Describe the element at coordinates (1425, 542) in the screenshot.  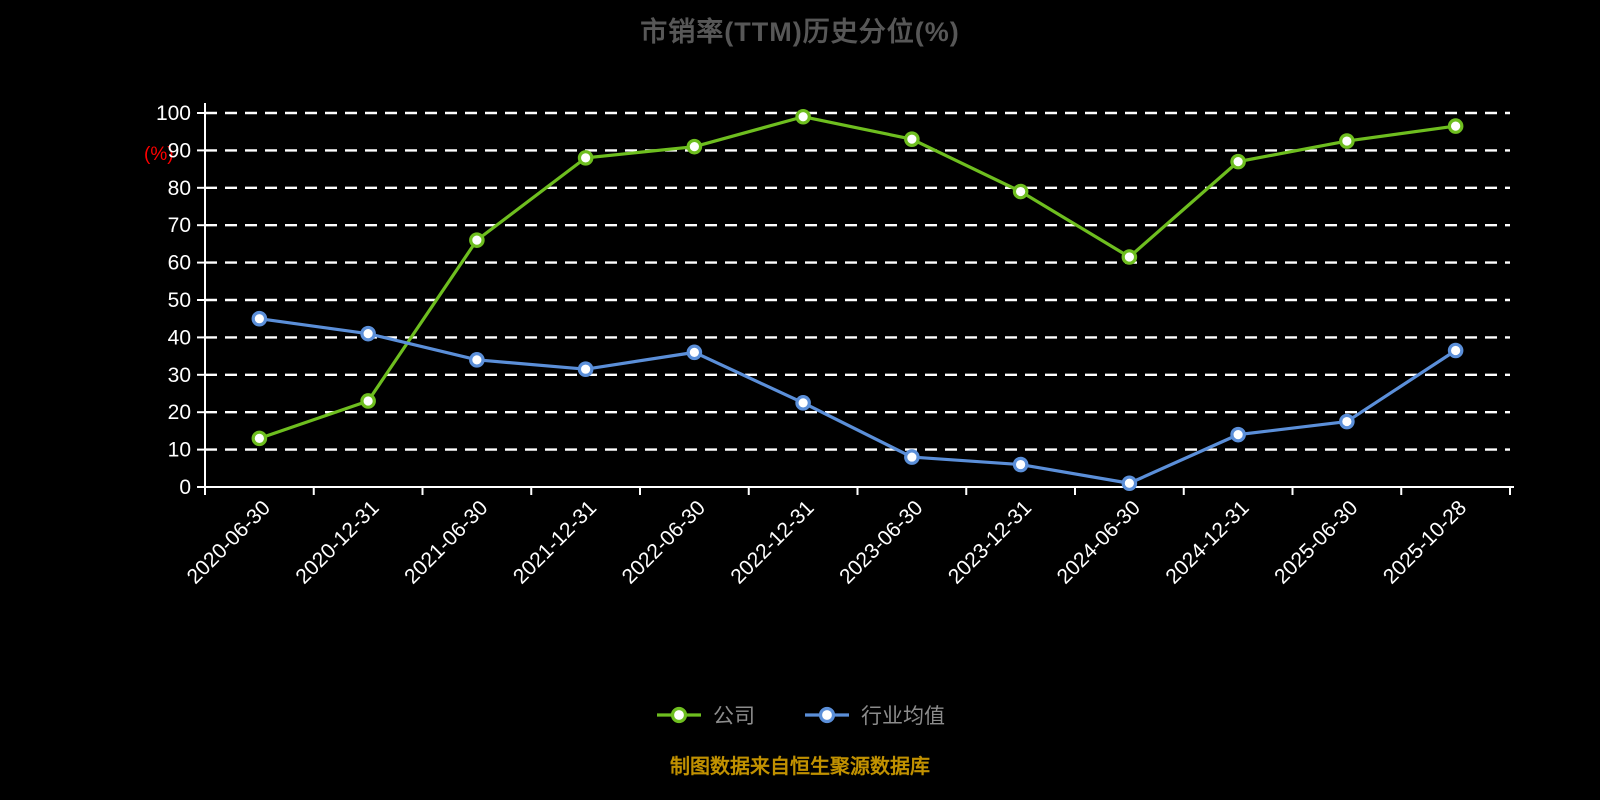
I see `x-tick-label: 2025-10-28` at that location.